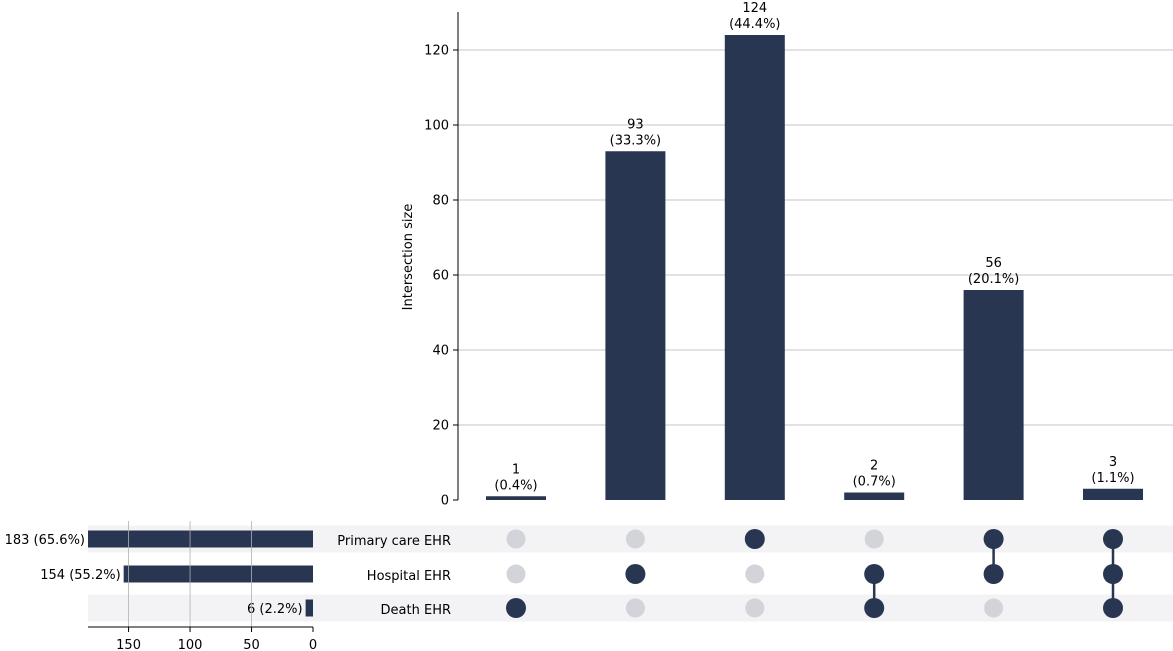  I want to click on y-axis: 0 20 40 60 80 100 120, so click(441, 260).